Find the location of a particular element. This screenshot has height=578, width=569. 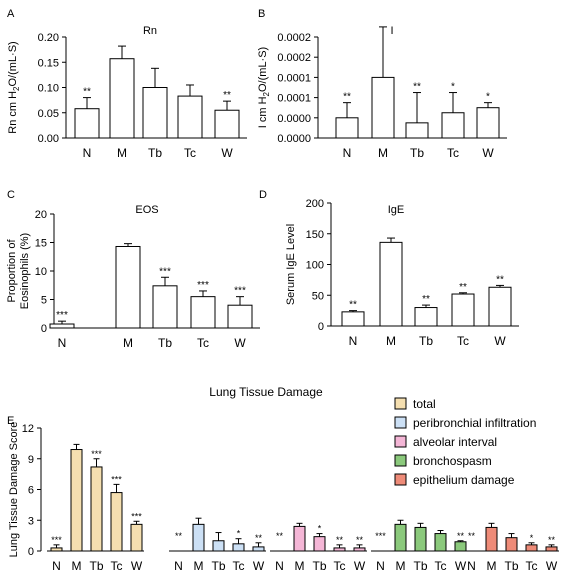

bar-E-total-Tb is located at coordinates (96, 509).